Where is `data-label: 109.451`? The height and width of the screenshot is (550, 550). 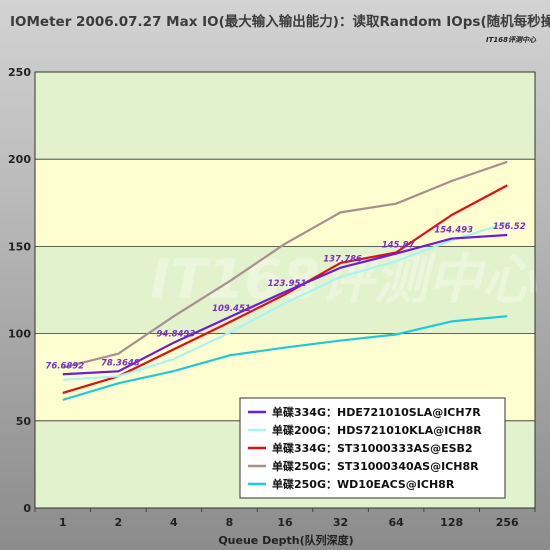 data-label: 109.451 is located at coordinates (231, 309).